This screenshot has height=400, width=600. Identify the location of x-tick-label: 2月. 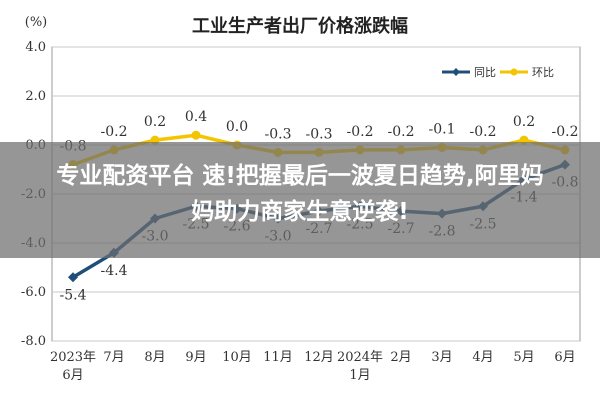
(400, 357).